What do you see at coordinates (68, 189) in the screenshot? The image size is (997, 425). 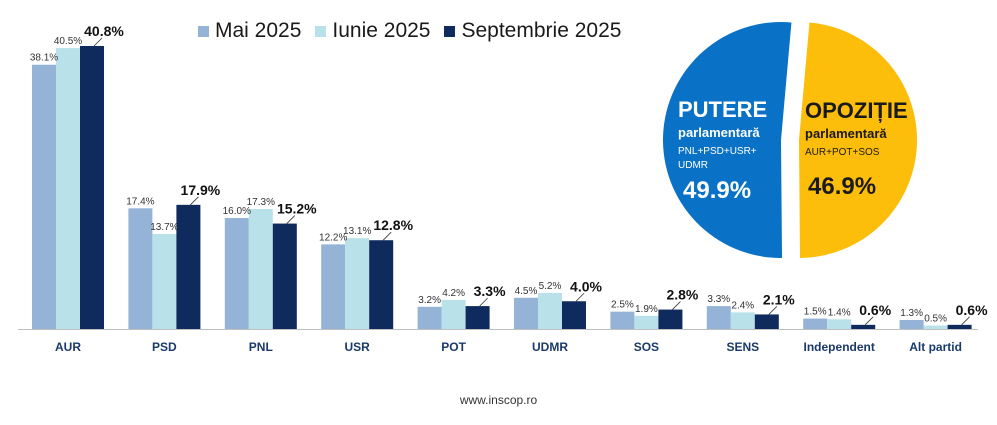 I see `bar-aur-s1` at bounding box center [68, 189].